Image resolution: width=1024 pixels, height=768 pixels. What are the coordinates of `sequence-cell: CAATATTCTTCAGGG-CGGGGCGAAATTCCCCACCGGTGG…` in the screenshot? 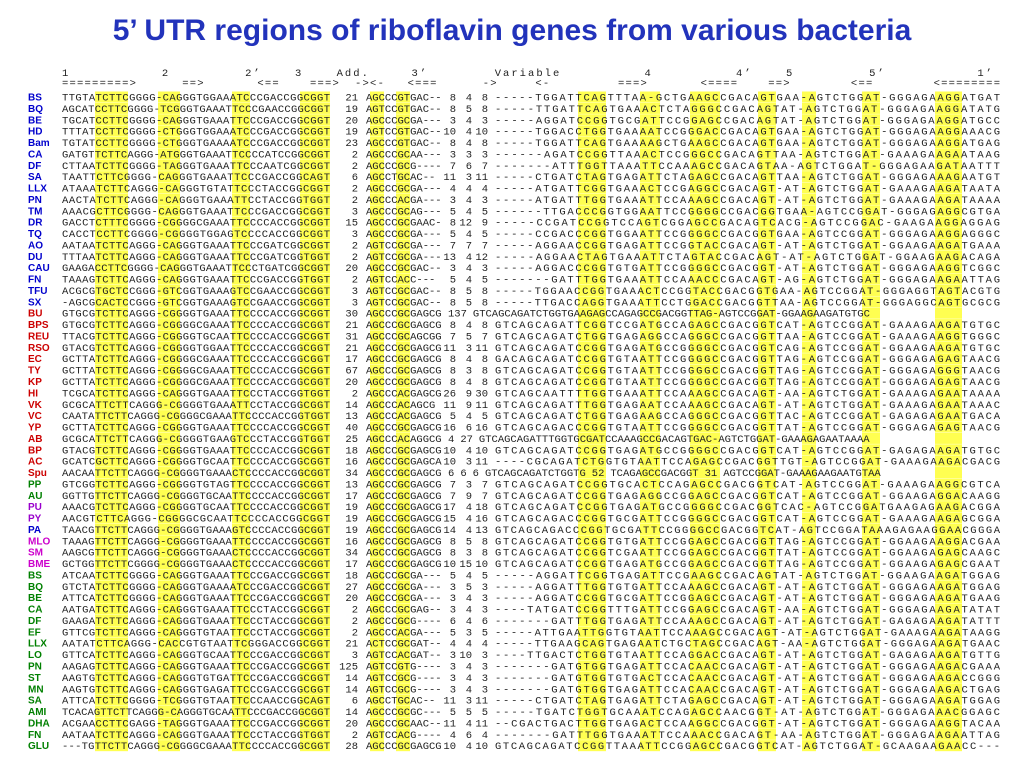 It's located at (196, 417).